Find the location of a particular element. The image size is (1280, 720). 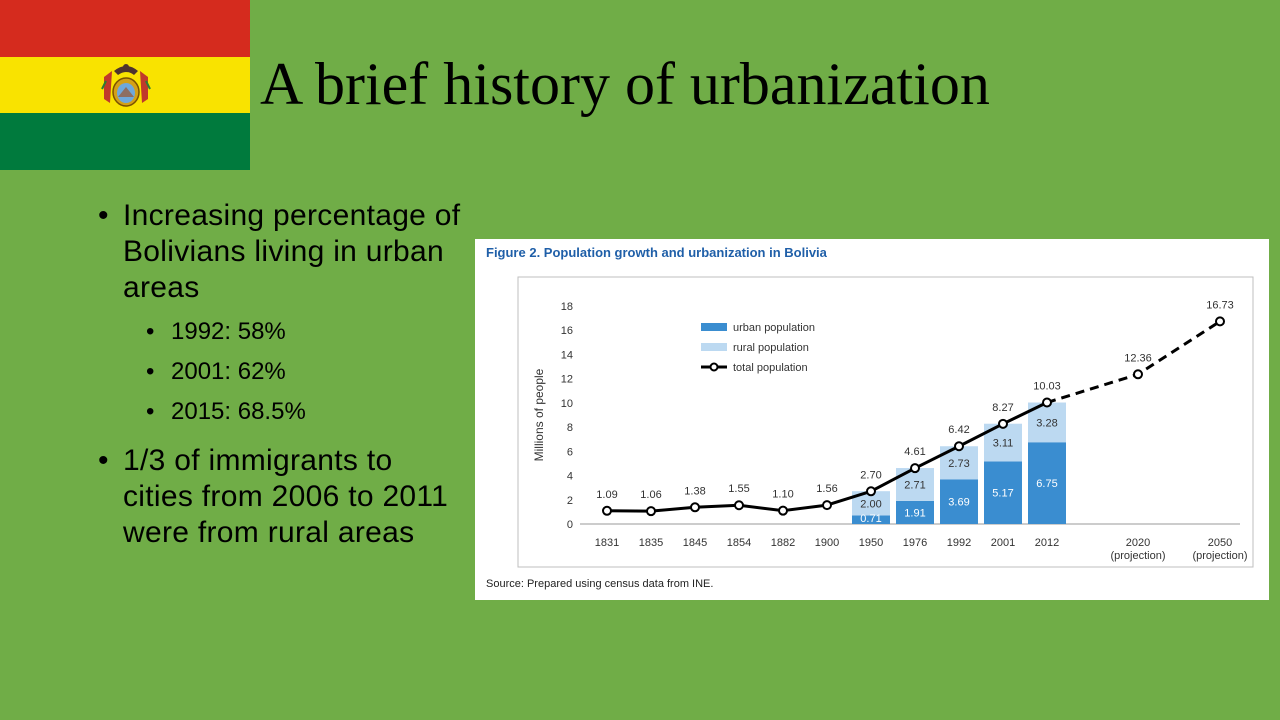

total-data-label: 6.42 is located at coordinates (958, 430).